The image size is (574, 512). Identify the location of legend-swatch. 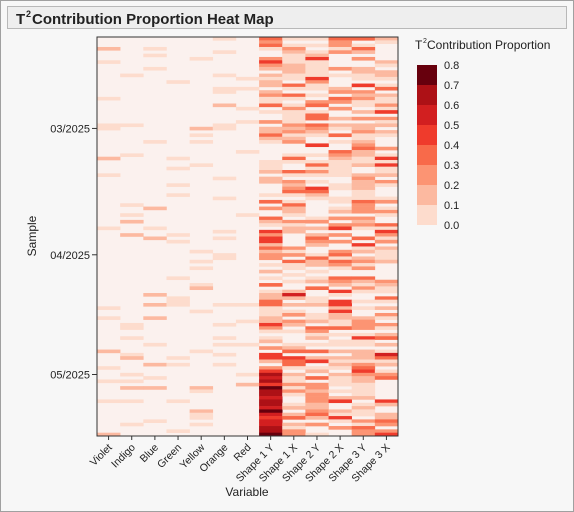
(427, 115).